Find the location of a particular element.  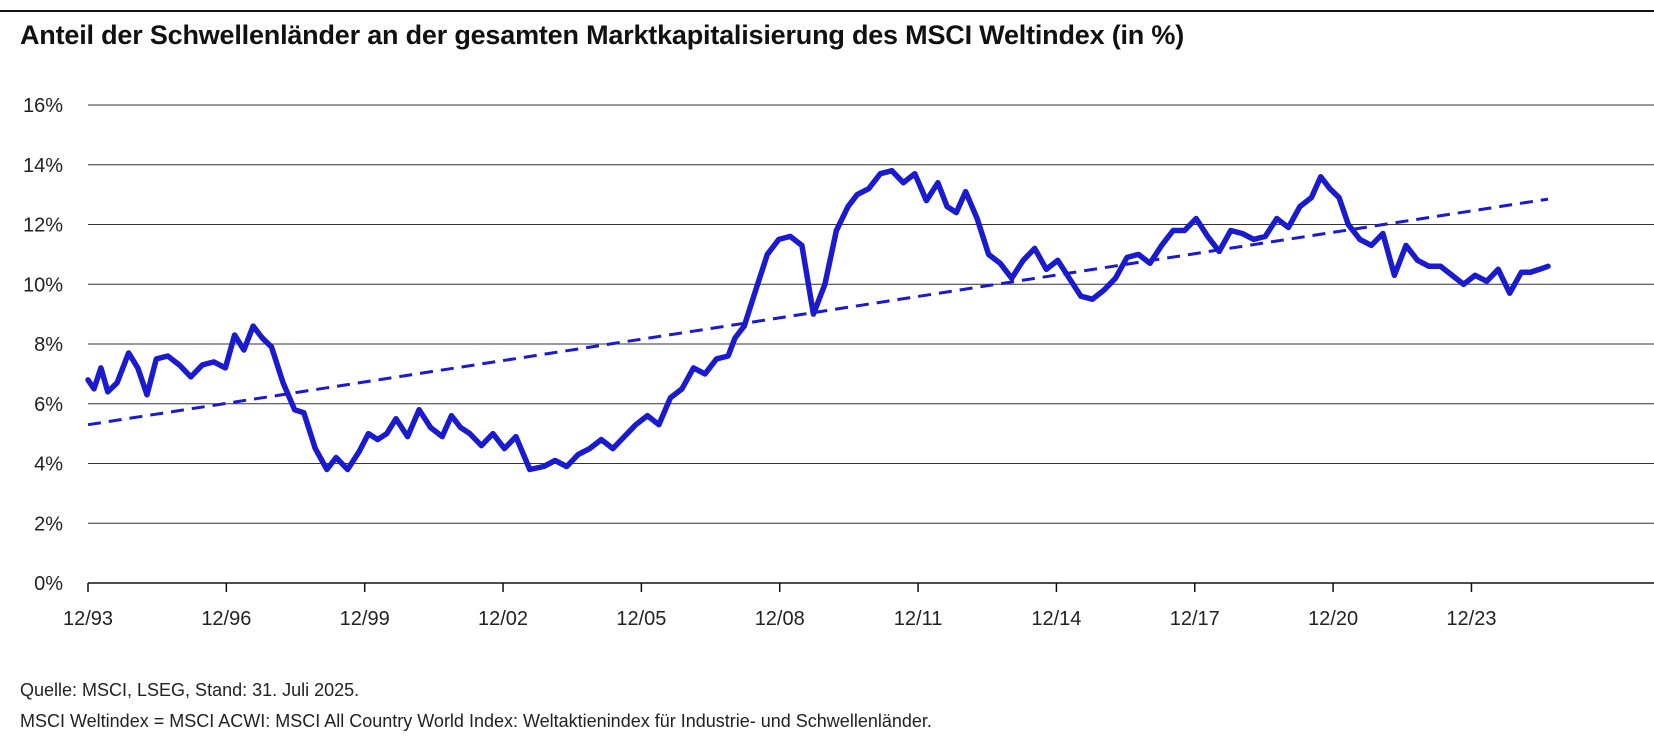

x-tick-label: 12/02 is located at coordinates (503, 619).